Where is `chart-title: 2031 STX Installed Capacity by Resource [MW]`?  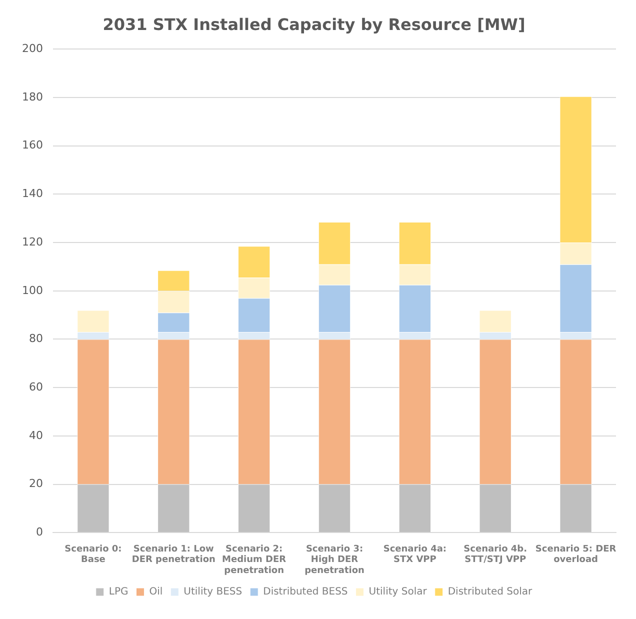
chart-title: 2031 STX Installed Capacity by Resource [MW] is located at coordinates (314, 24).